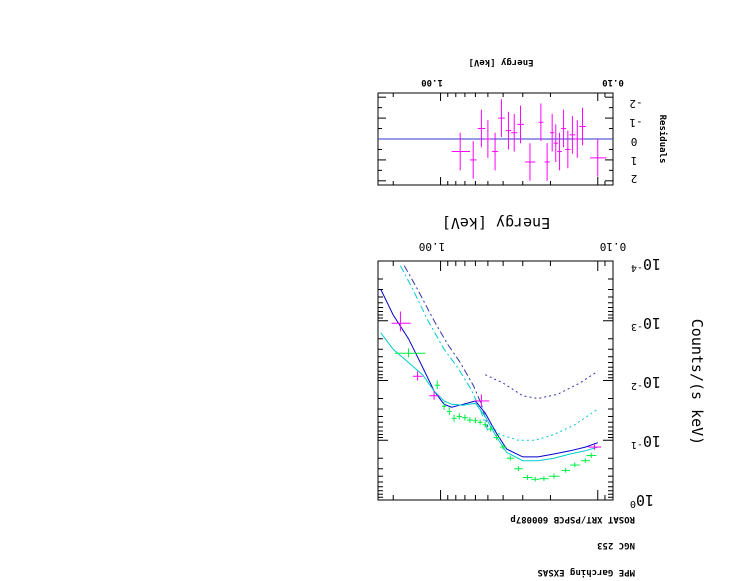 Image resolution: width=752 pixels, height=581 pixels. I want to click on spectrum-plot-frame, so click(495, 380).